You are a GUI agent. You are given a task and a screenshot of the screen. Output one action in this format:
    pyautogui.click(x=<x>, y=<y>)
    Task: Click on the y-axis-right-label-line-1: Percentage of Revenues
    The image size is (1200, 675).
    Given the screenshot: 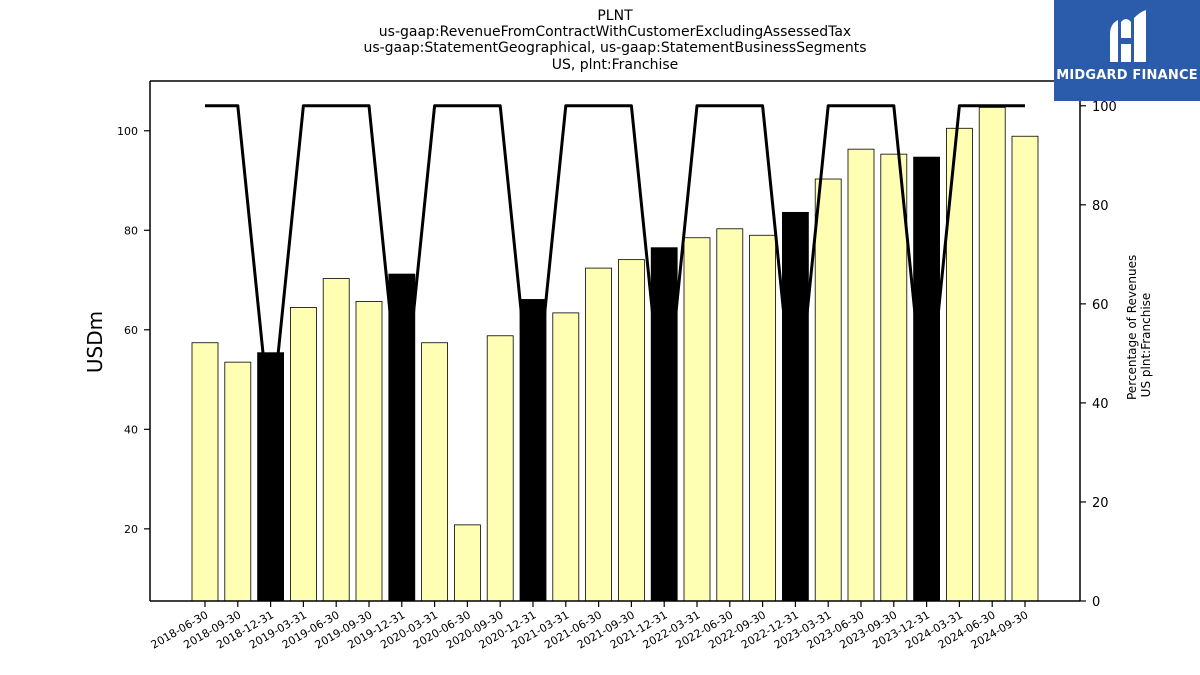 What is the action you would take?
    pyautogui.click(x=1132, y=327)
    